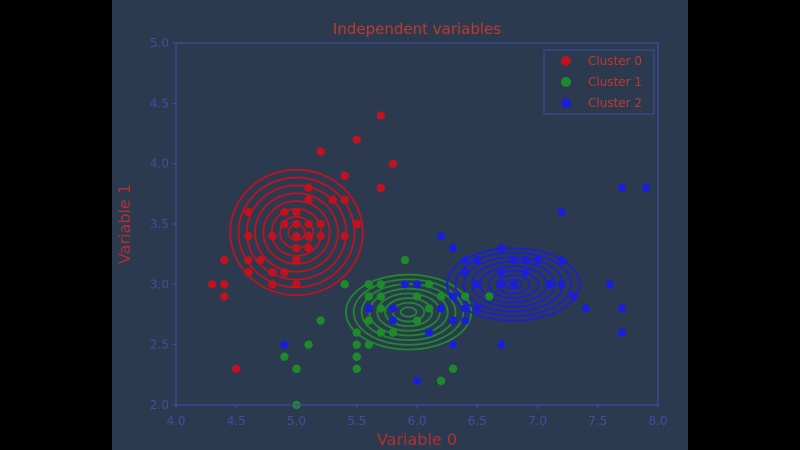  What do you see at coordinates (159, 164) in the screenshot?
I see `y-tick-label: 4.0` at bounding box center [159, 164].